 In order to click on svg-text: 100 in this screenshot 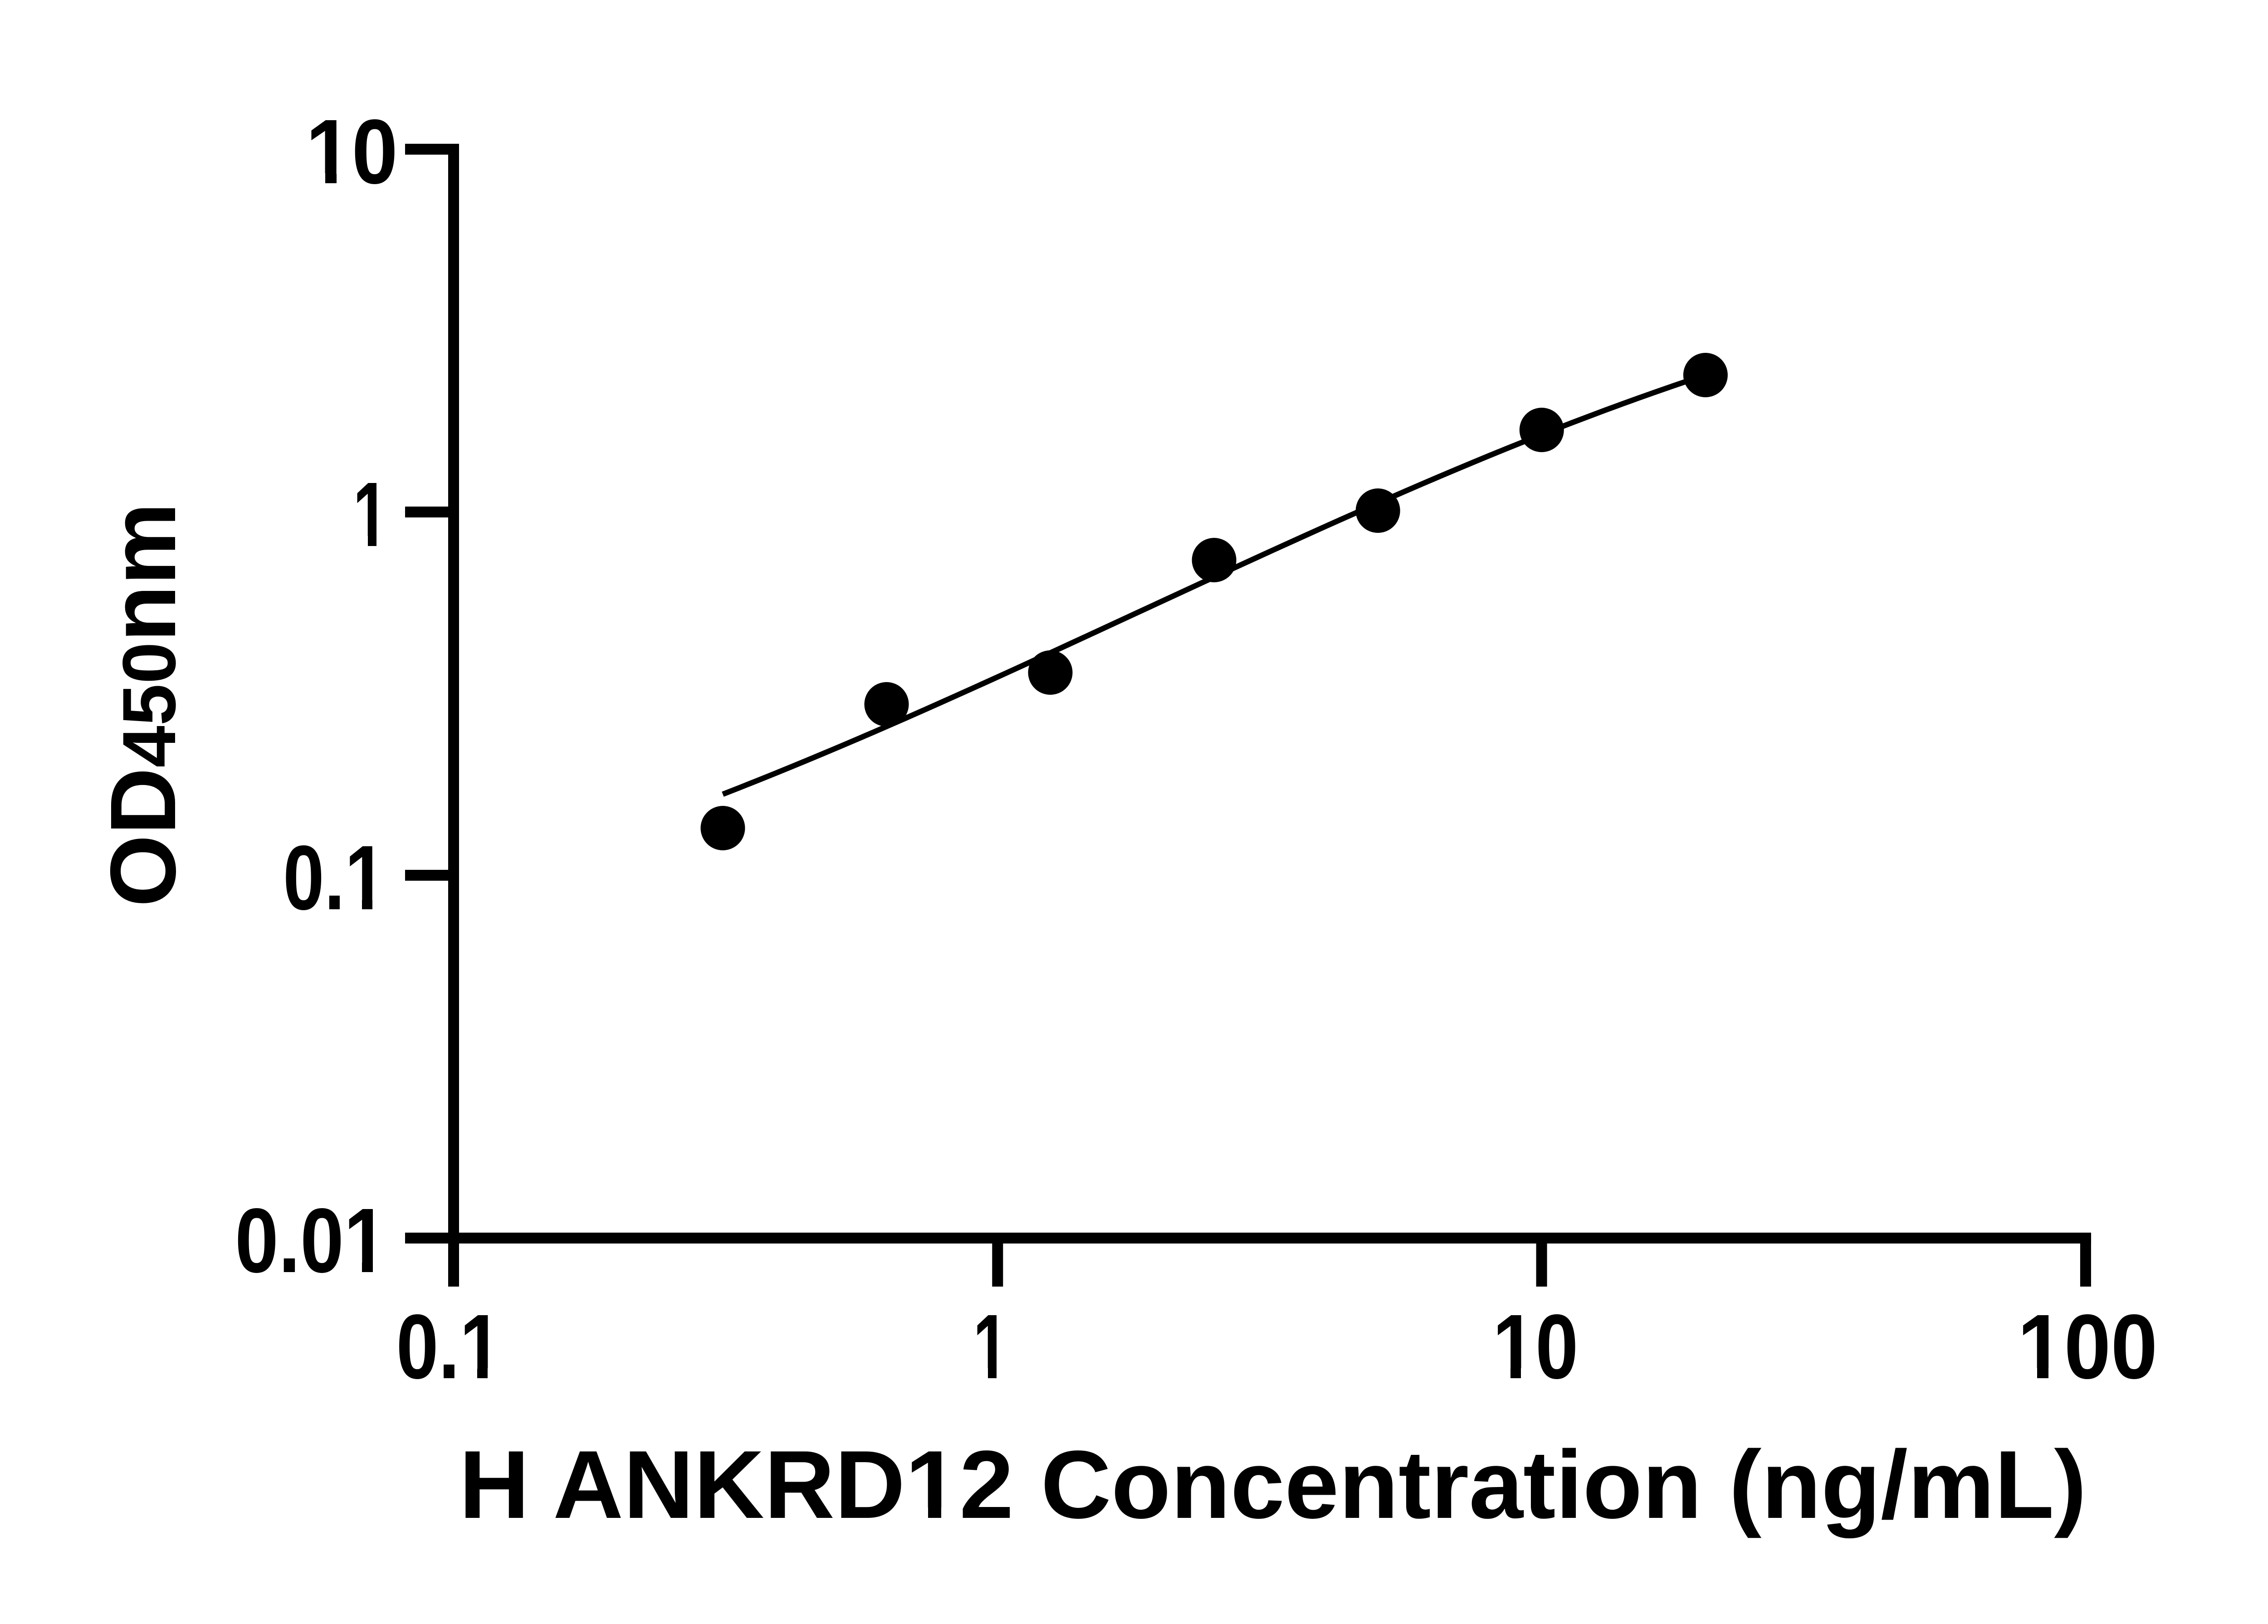, I will do `click(2088, 1346)`.